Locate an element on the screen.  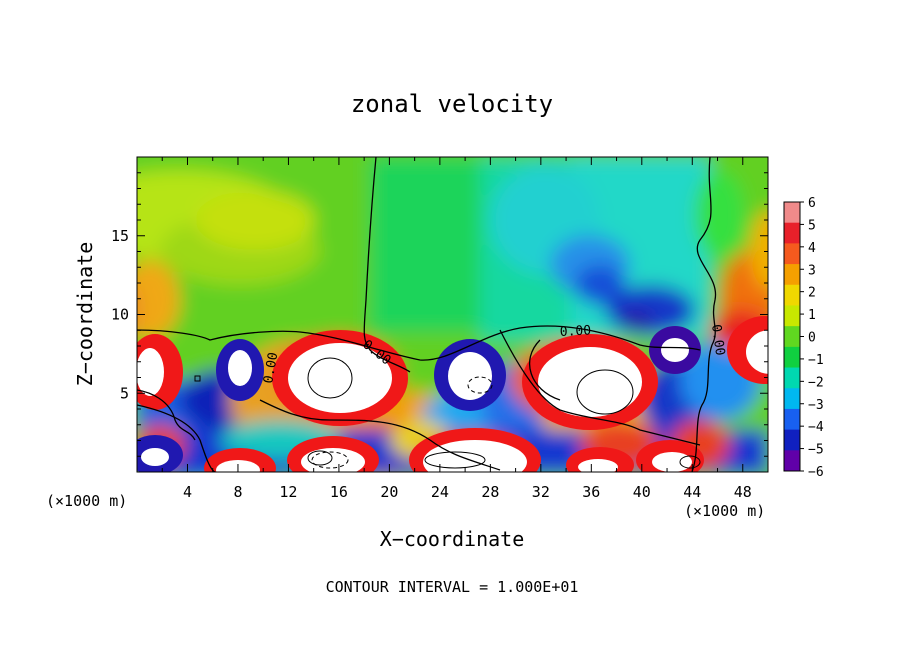
colorbar-tick-label: −5 is located at coordinates (816, 450).